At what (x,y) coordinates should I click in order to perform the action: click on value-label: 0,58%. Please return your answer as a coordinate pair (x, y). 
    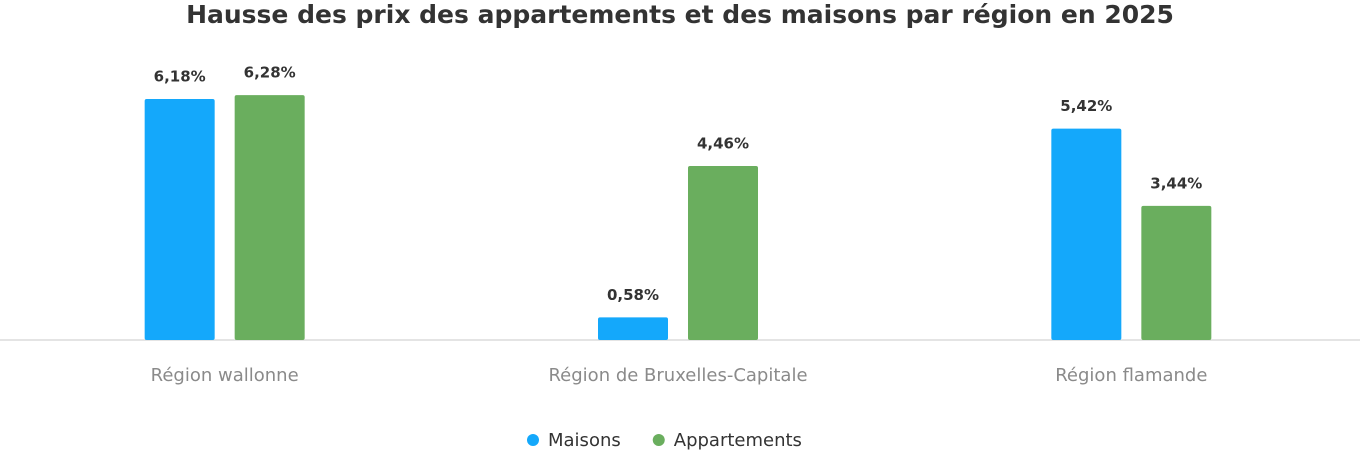
    Looking at the image, I should click on (633, 295).